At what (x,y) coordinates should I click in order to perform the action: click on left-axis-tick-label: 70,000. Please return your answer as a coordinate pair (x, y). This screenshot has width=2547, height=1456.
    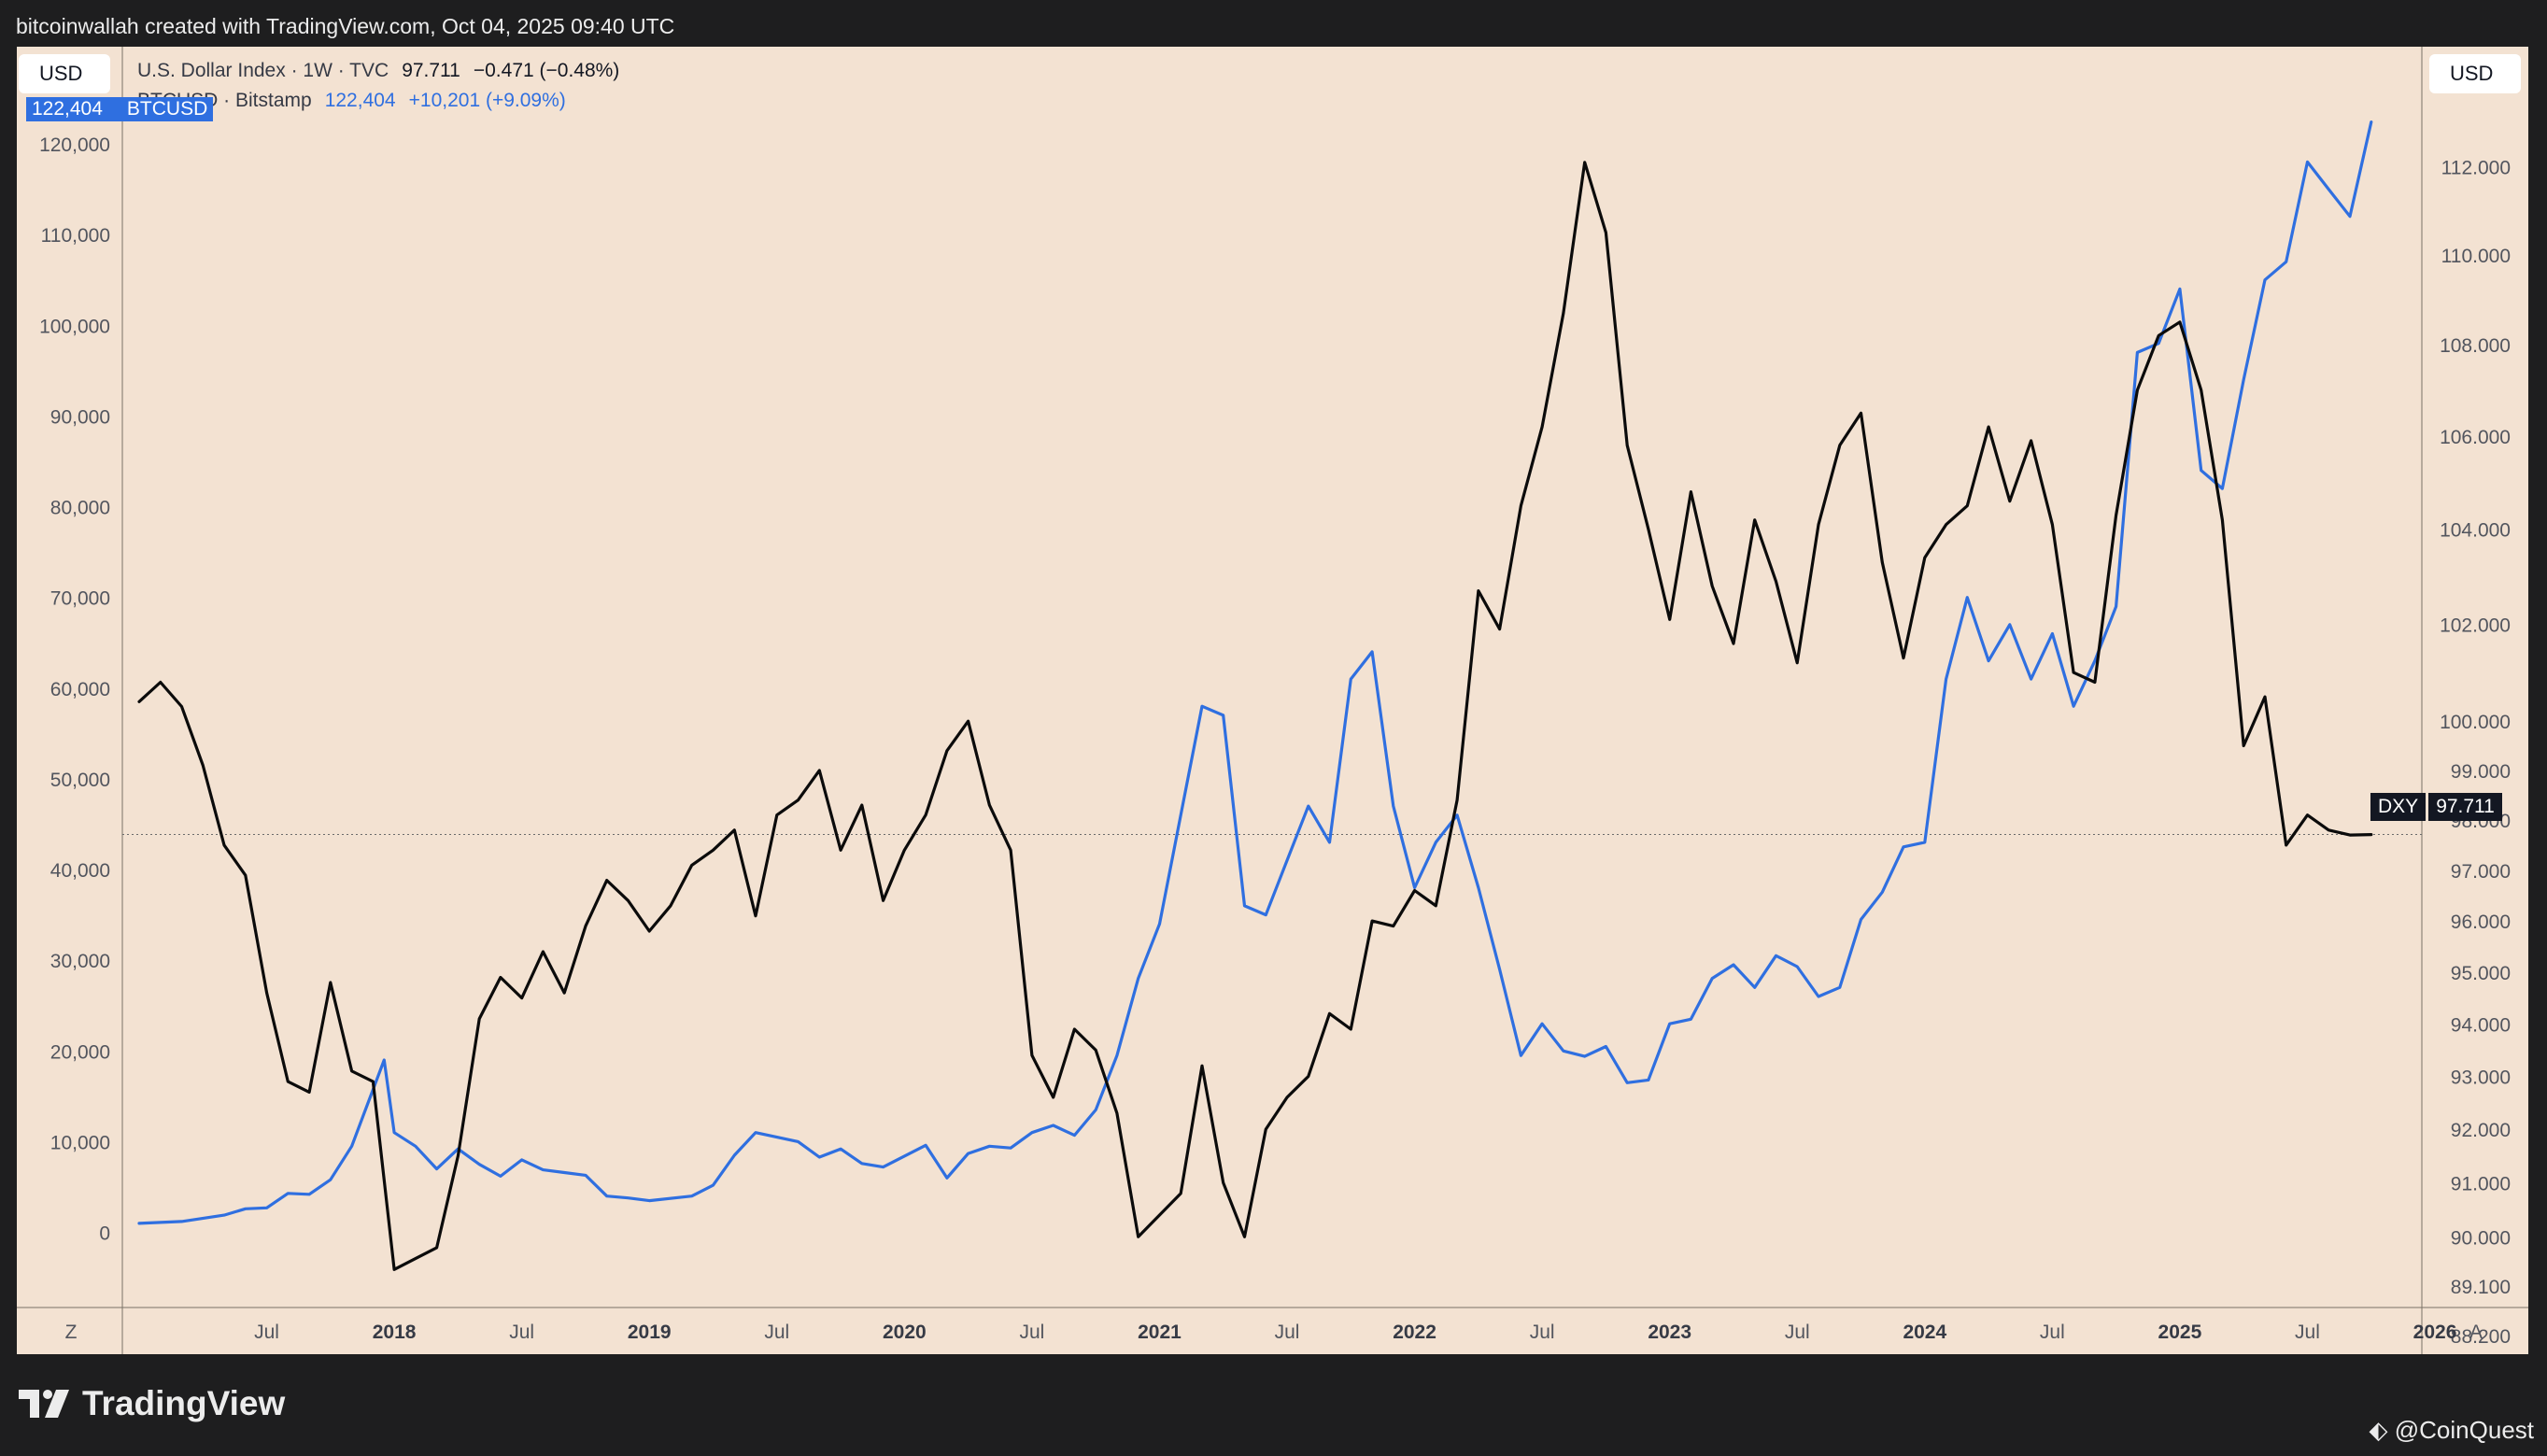
    Looking at the image, I should click on (80, 599).